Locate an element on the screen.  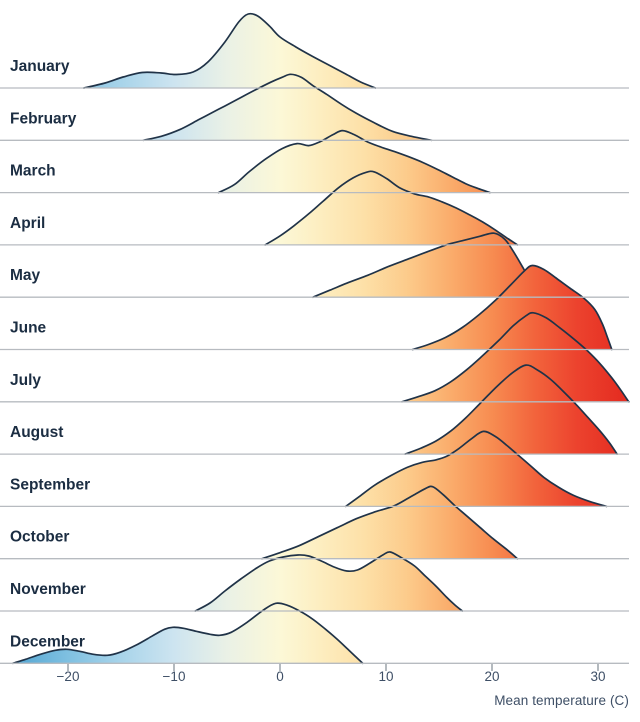
month-label-march: March is located at coordinates (33, 171).